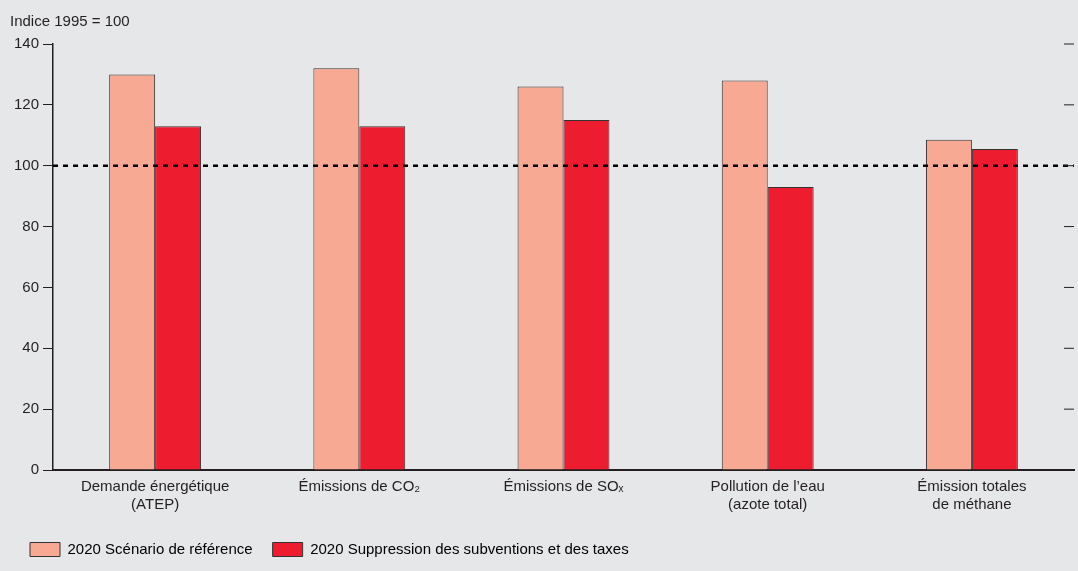  I want to click on y-tick-label: 100, so click(27, 164).